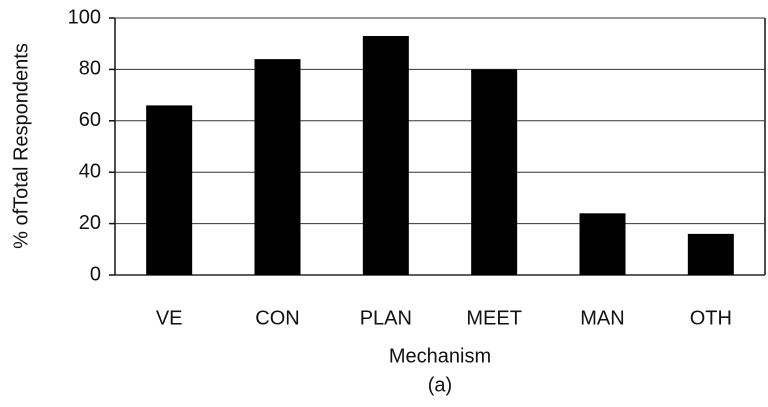 The image size is (768, 407). Describe the element at coordinates (84, 17) in the screenshot. I see `y-tick-label: 100` at that location.